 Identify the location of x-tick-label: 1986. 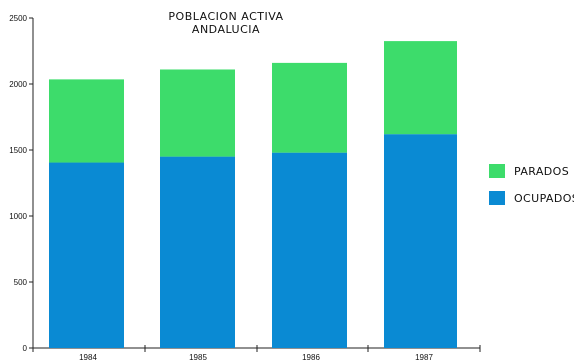
(311, 357).